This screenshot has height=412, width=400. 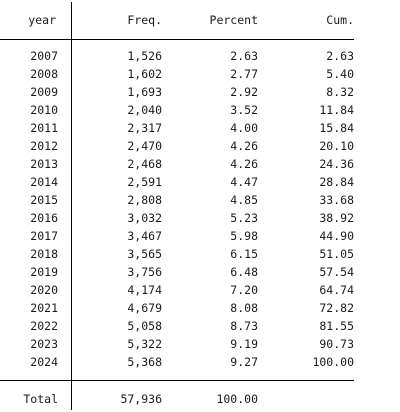 I want to click on header-percent: Percent, so click(x=233, y=20).